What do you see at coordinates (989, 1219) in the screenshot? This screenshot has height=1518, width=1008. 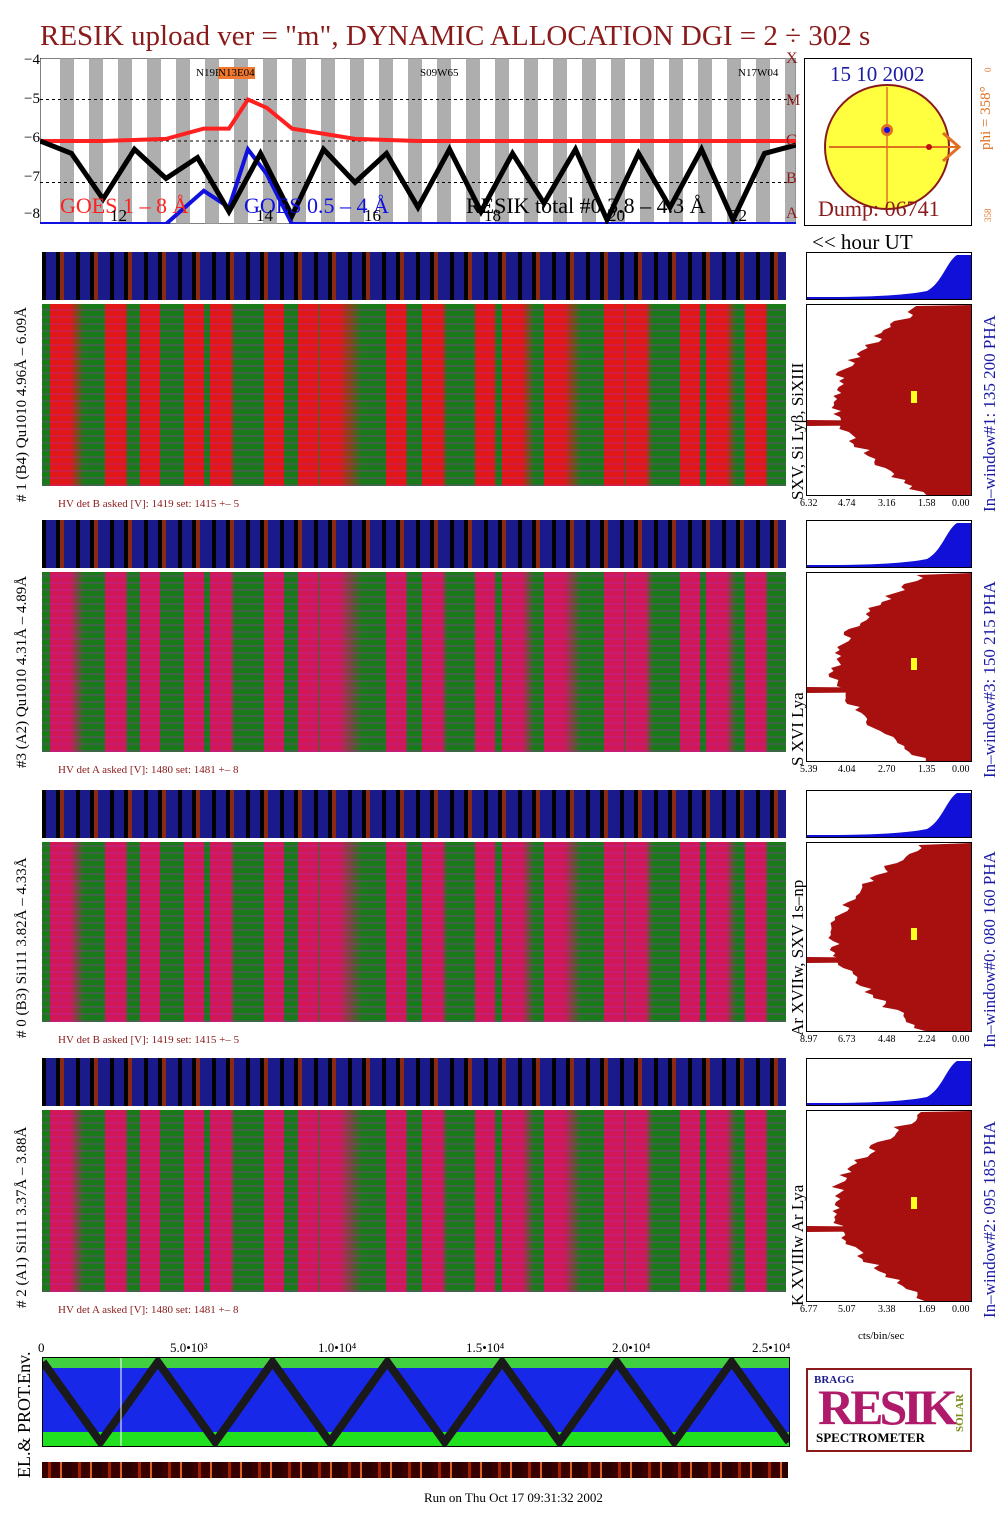 I see `in-window-label: In–window#2: 095 185 PHA` at bounding box center [989, 1219].